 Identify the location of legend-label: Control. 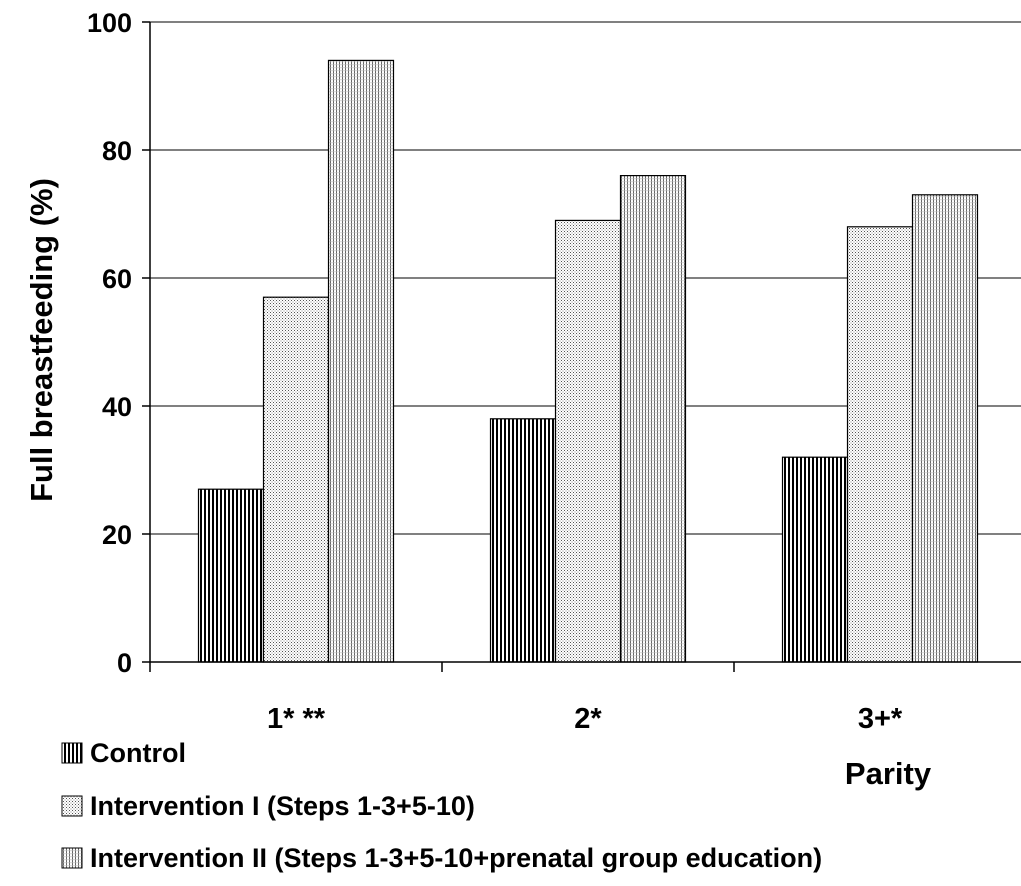
(138, 753).